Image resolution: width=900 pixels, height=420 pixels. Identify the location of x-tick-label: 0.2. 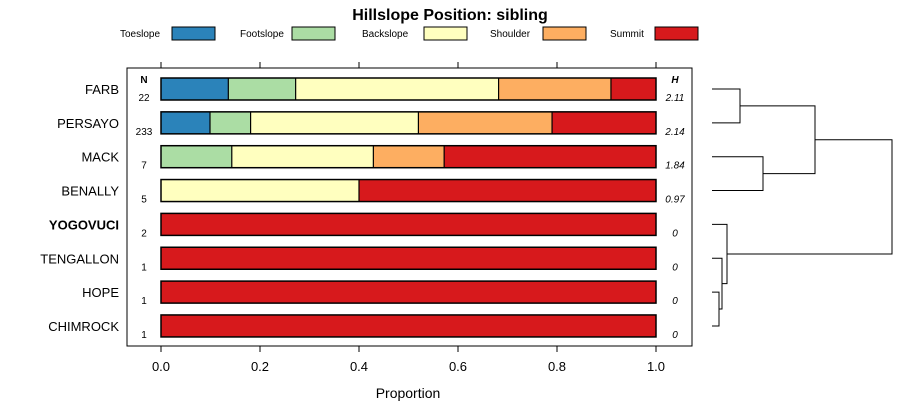
(260, 366).